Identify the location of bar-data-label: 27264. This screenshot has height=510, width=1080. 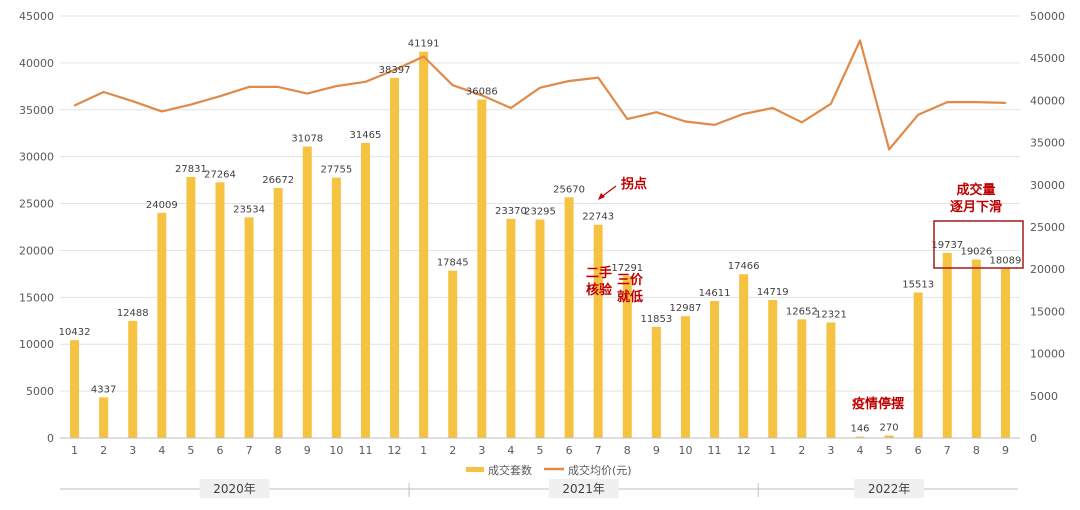
(220, 174).